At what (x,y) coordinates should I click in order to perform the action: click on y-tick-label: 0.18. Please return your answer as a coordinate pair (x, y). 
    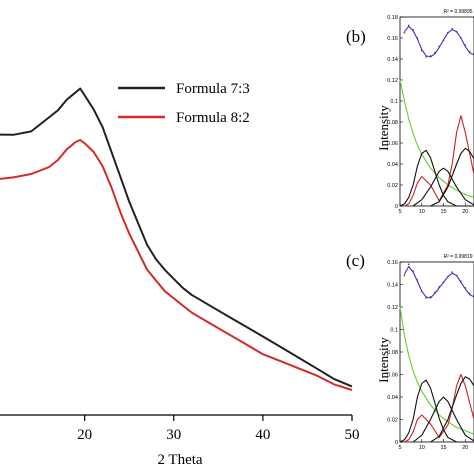
    Looking at the image, I should click on (392, 18).